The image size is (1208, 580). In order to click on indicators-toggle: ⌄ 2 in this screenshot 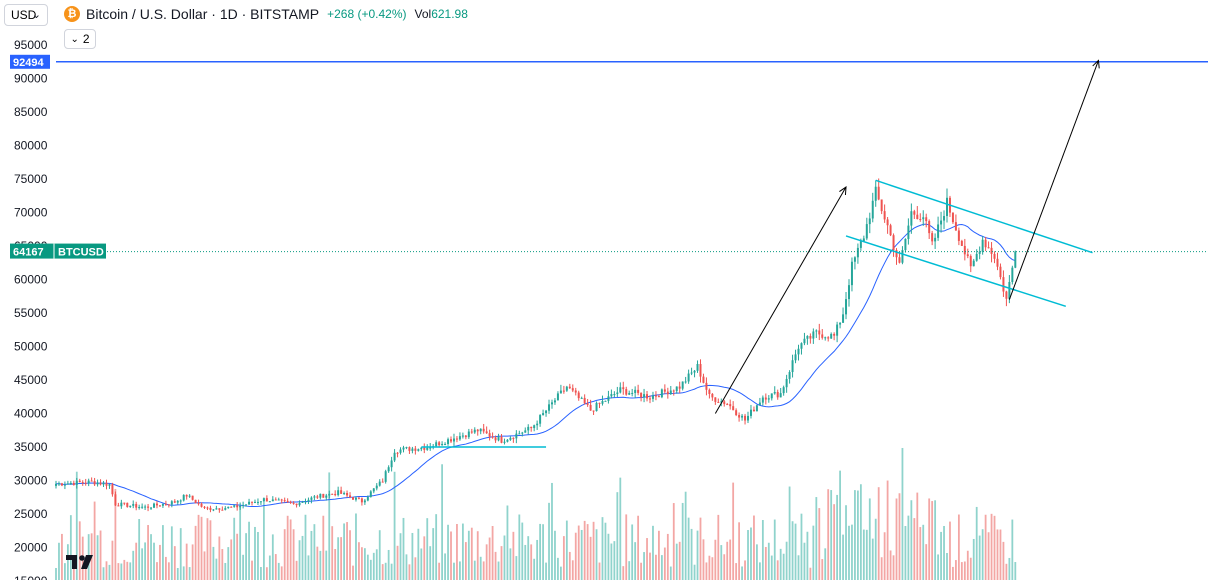, I will do `click(80, 39)`.